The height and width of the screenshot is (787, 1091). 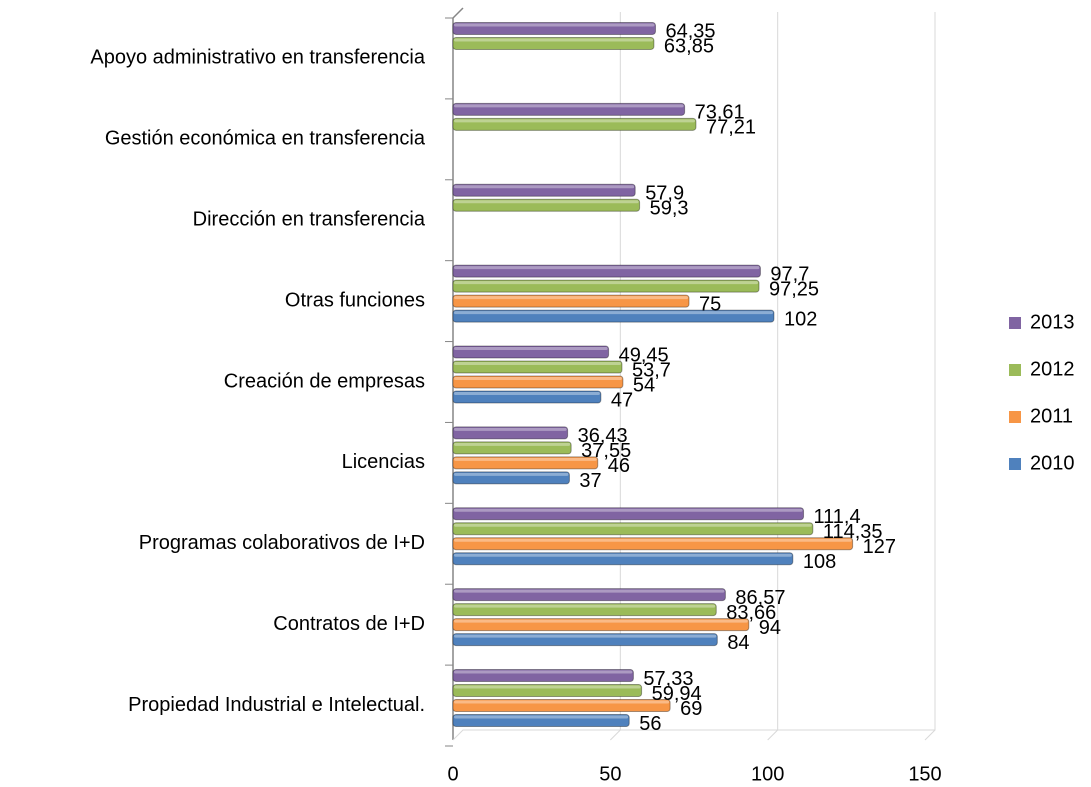 What do you see at coordinates (789, 274) in the screenshot?
I see `value-label: 97,7` at bounding box center [789, 274].